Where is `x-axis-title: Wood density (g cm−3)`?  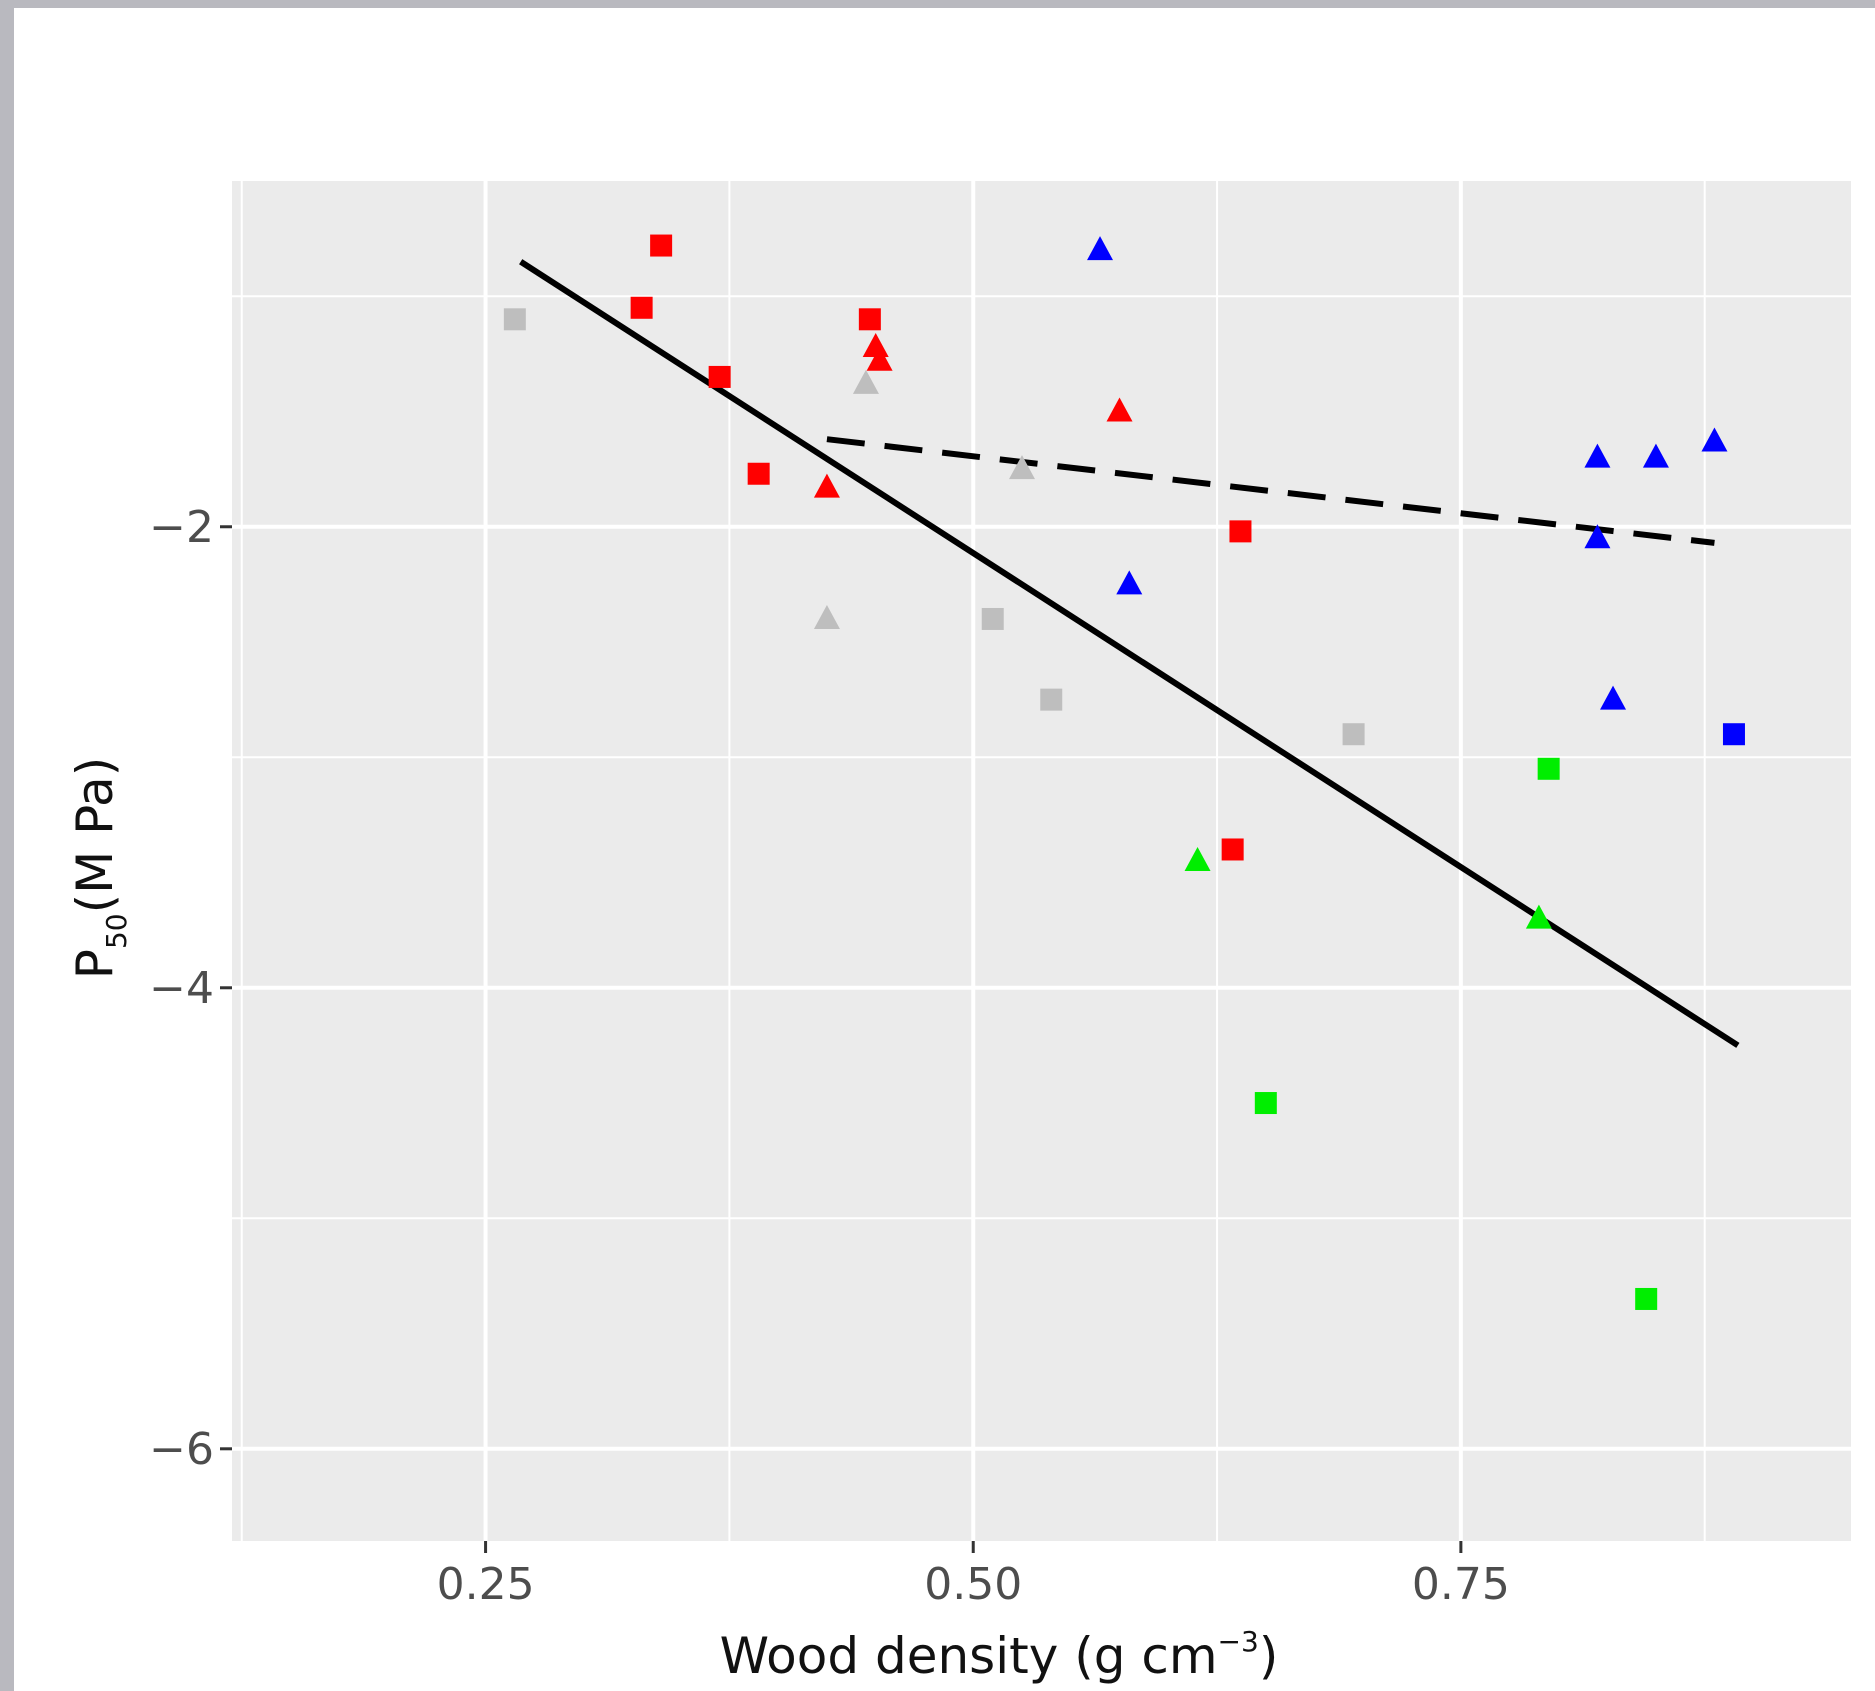
x-axis-title: Wood density (g cm−3) is located at coordinates (999, 1655).